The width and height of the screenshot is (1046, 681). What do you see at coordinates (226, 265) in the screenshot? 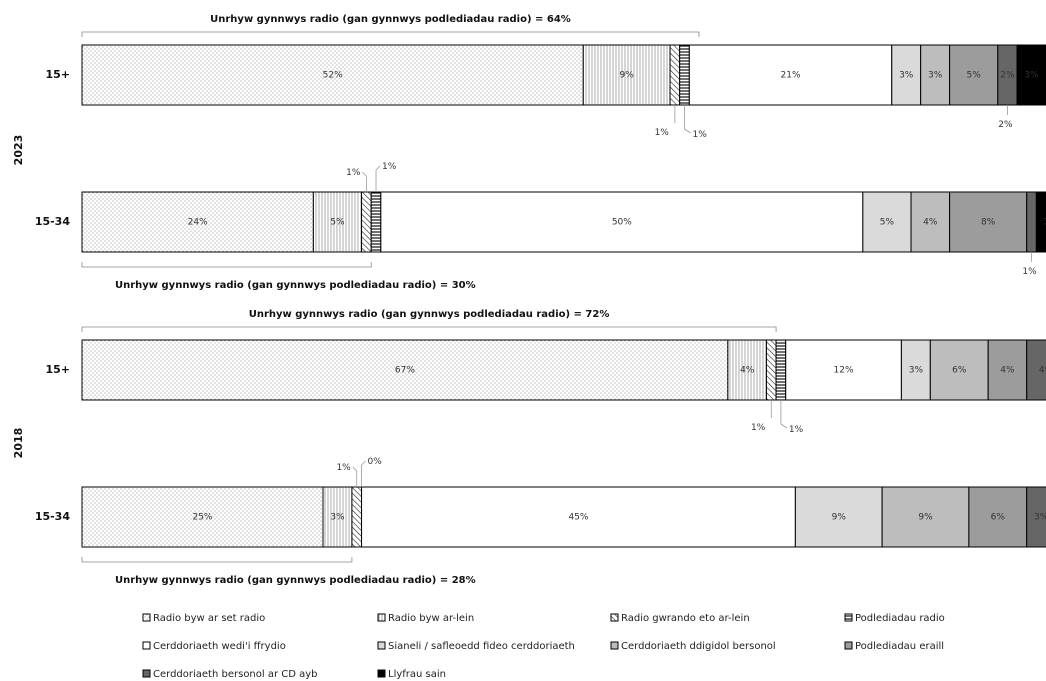
I see `bracket-2023-15-34-line` at bounding box center [226, 265].